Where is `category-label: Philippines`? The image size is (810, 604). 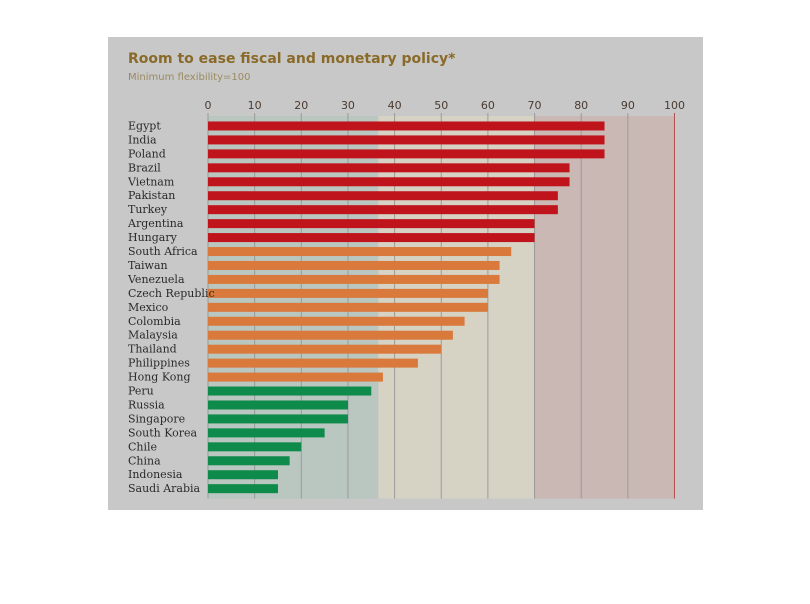 category-label: Philippines is located at coordinates (159, 363).